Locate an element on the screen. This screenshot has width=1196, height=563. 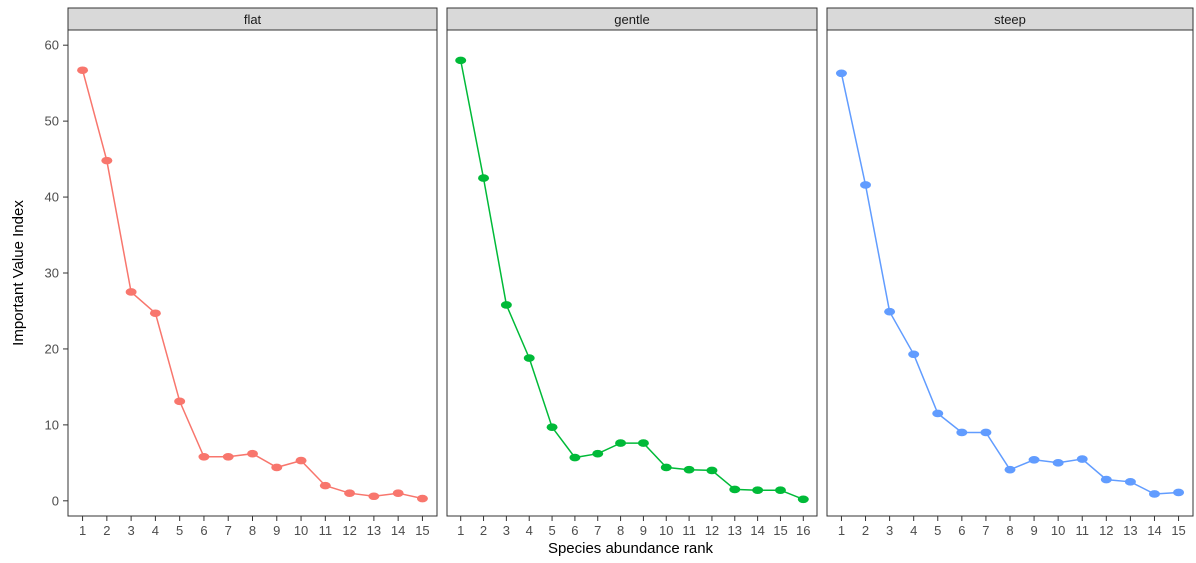
facet-strip-label: steep is located at coordinates (1010, 19).